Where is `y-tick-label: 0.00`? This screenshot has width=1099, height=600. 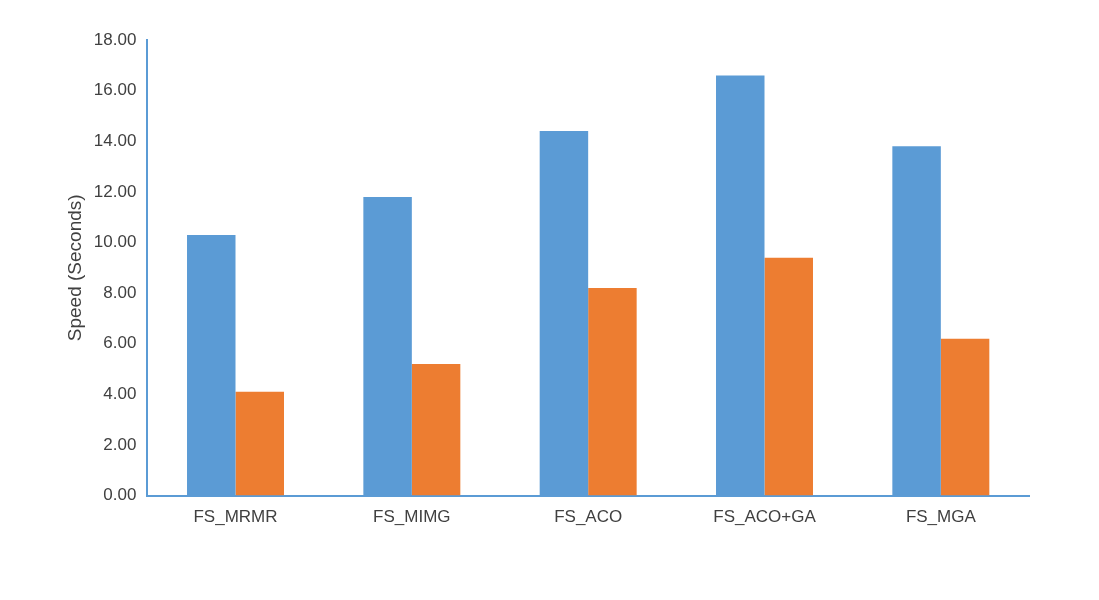 y-tick-label: 0.00 is located at coordinates (120, 495).